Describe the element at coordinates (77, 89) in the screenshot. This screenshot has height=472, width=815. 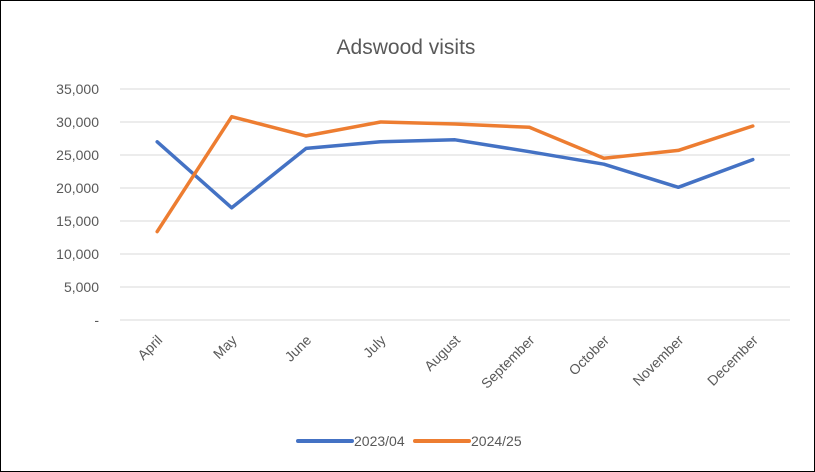
I see `y-tick-label: 35,000` at that location.